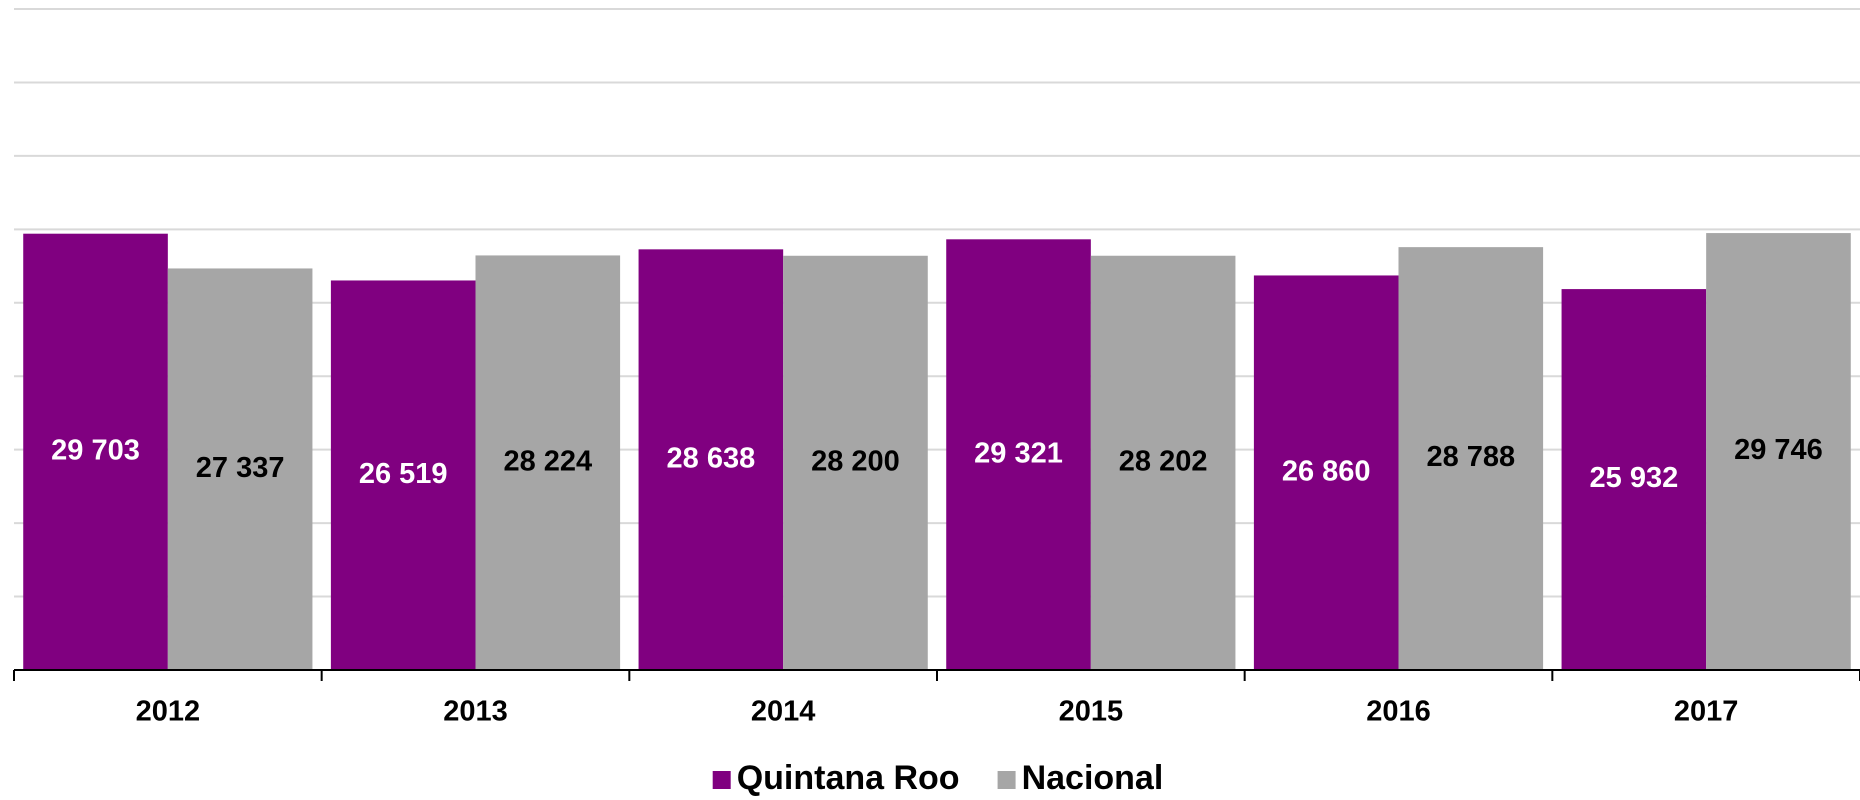 The width and height of the screenshot is (1860, 800). What do you see at coordinates (848, 778) in the screenshot?
I see `legend-label: Quintana Roo` at bounding box center [848, 778].